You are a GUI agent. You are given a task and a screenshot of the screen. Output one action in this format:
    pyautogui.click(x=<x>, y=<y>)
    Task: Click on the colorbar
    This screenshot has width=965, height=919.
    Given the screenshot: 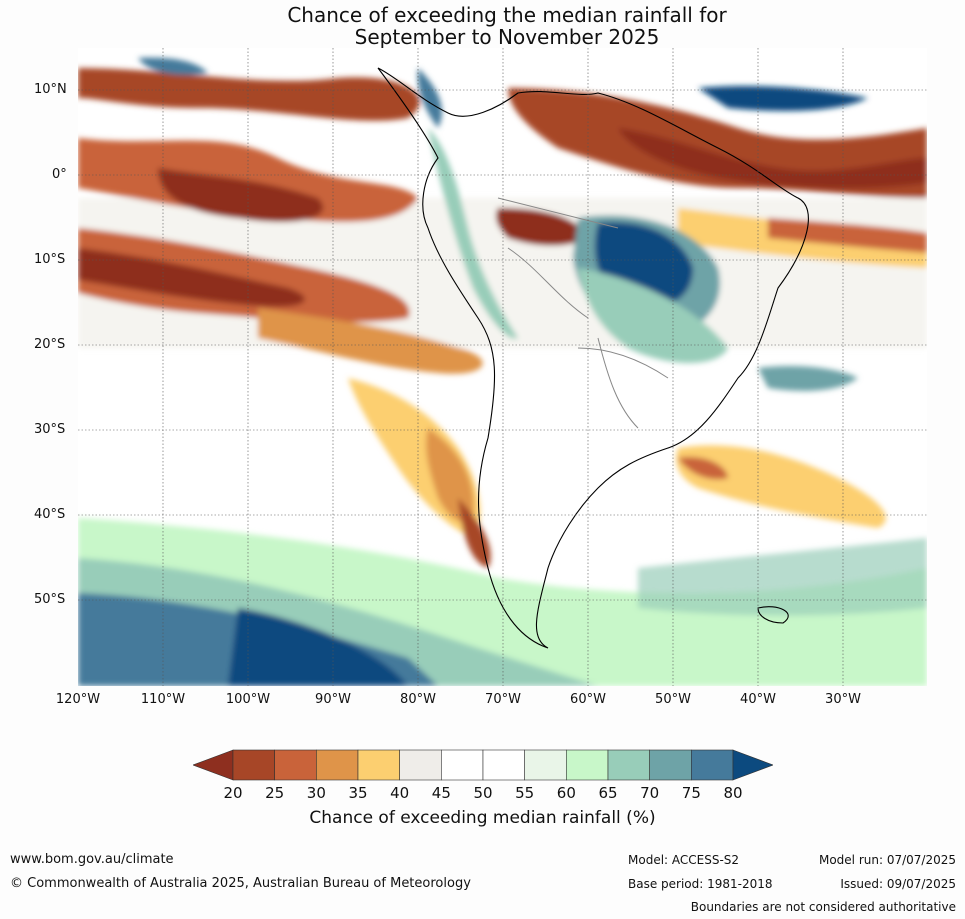 What is the action you would take?
    pyautogui.click(x=483, y=765)
    